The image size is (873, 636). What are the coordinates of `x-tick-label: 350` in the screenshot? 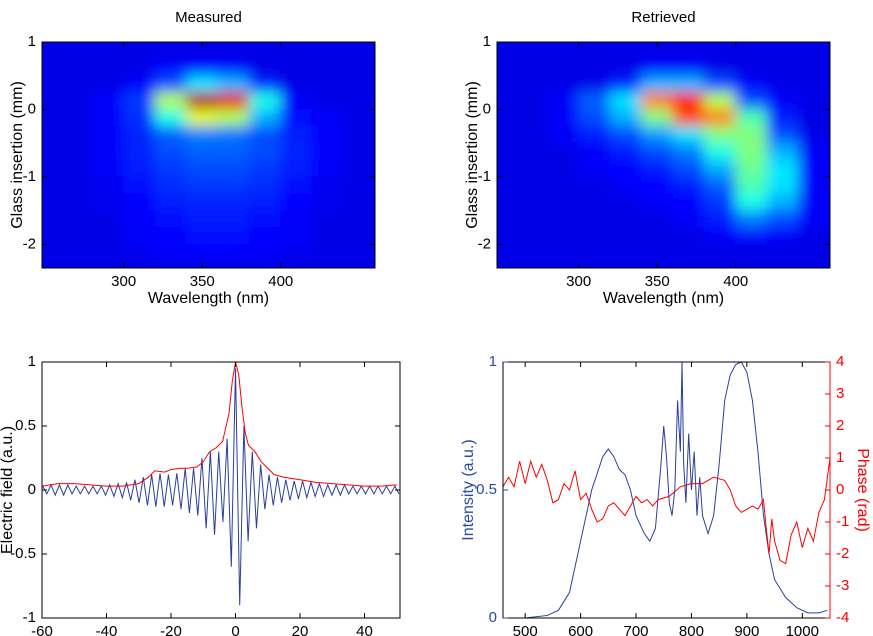 It's located at (202, 281).